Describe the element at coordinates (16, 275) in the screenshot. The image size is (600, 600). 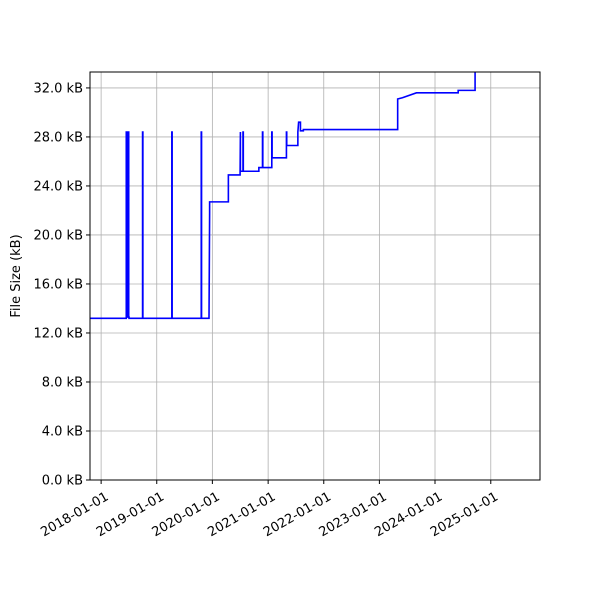
I see `y-axis-label: File Size (kB)` at that location.